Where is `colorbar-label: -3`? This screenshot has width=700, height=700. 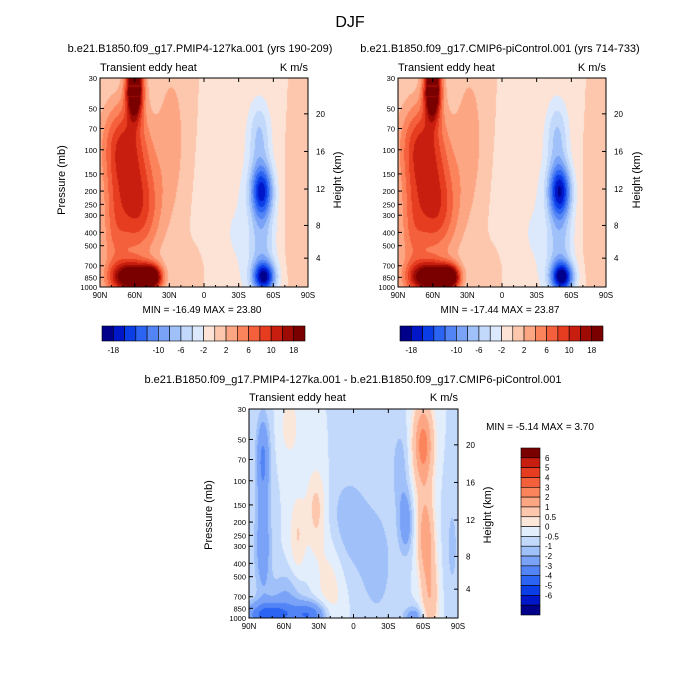
colorbar-label: -3 is located at coordinates (549, 566).